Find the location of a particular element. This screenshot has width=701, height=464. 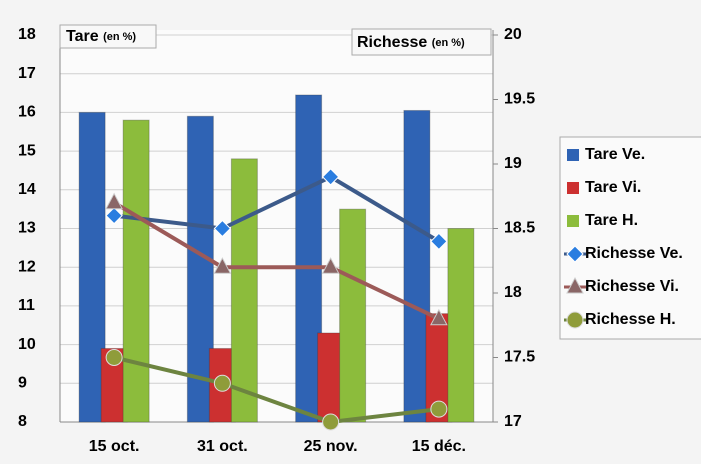

legend-box is located at coordinates (630, 238).